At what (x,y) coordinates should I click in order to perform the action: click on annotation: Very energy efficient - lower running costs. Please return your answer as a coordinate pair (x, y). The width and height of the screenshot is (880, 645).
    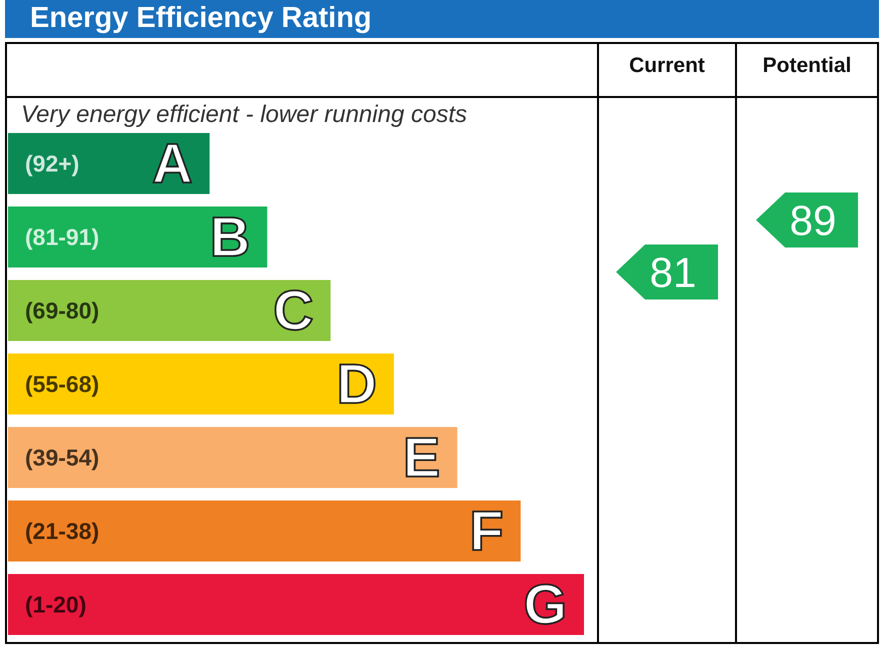
    Looking at the image, I should click on (244, 114).